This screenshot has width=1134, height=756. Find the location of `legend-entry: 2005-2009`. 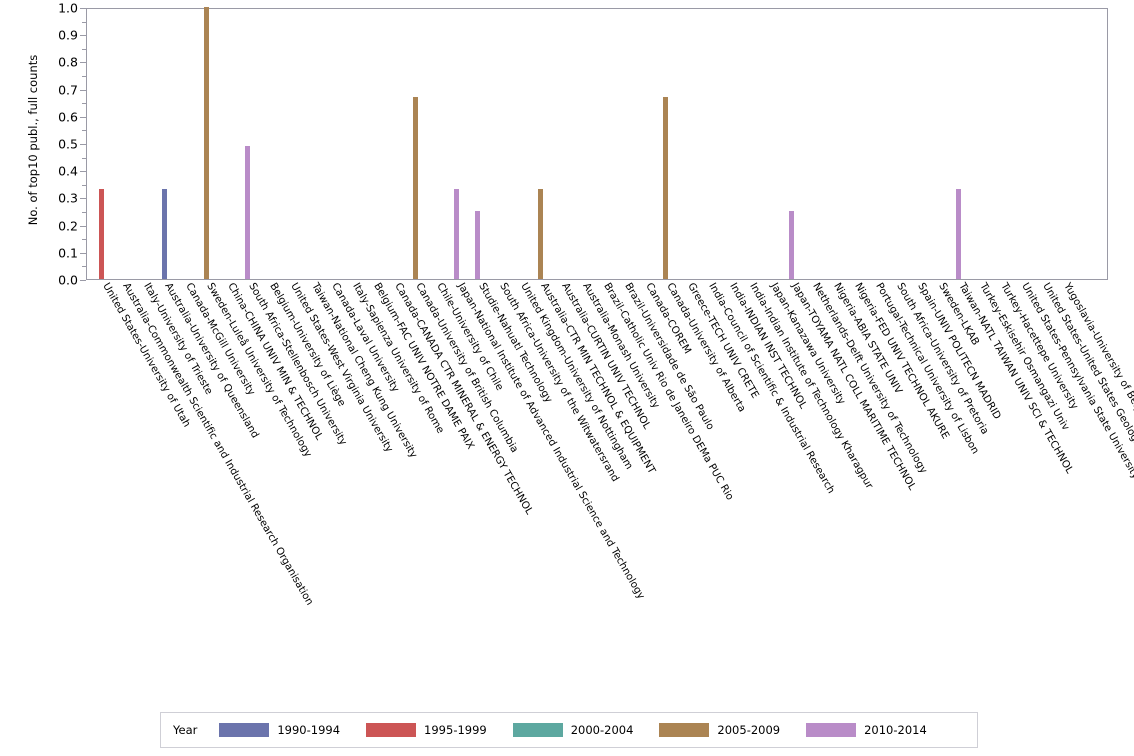

legend-entry: 2005-2009 is located at coordinates (719, 730).